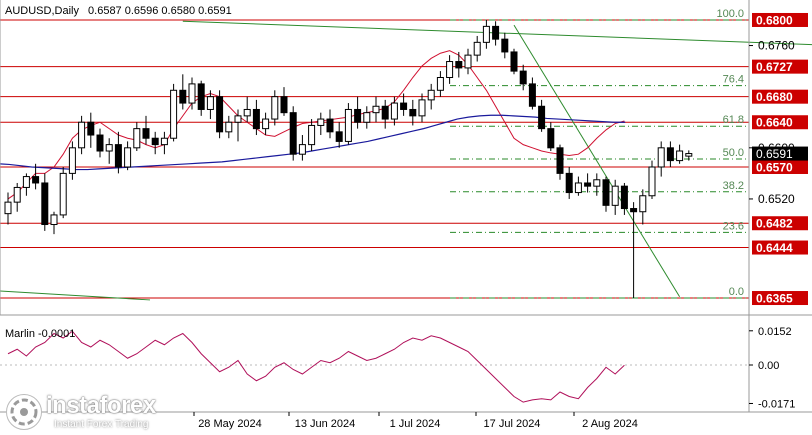 The image size is (812, 435). I want to click on date-tick-label: 1 Jul 2024, so click(415, 424).